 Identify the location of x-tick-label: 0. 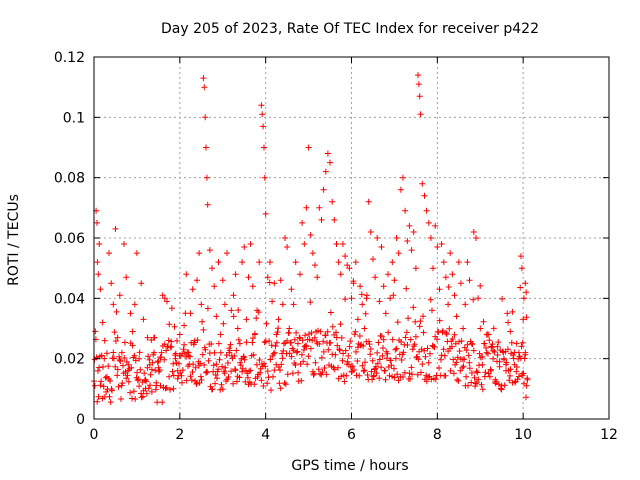
(94, 435).